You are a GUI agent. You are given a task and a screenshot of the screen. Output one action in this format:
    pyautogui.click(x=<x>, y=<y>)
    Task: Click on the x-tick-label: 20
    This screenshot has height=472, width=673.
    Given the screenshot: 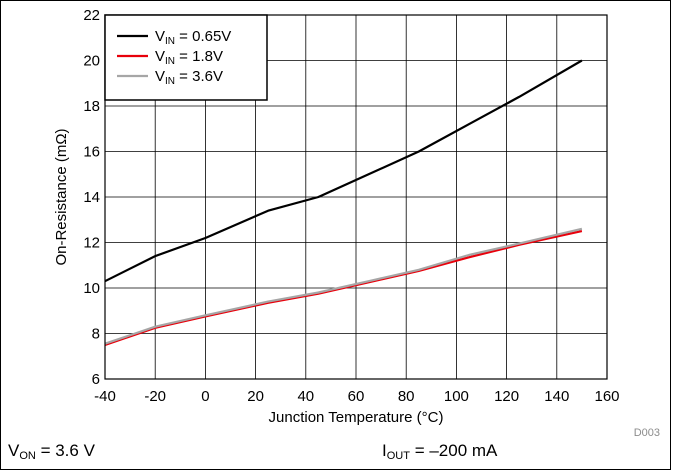 What is the action you would take?
    pyautogui.click(x=255, y=396)
    